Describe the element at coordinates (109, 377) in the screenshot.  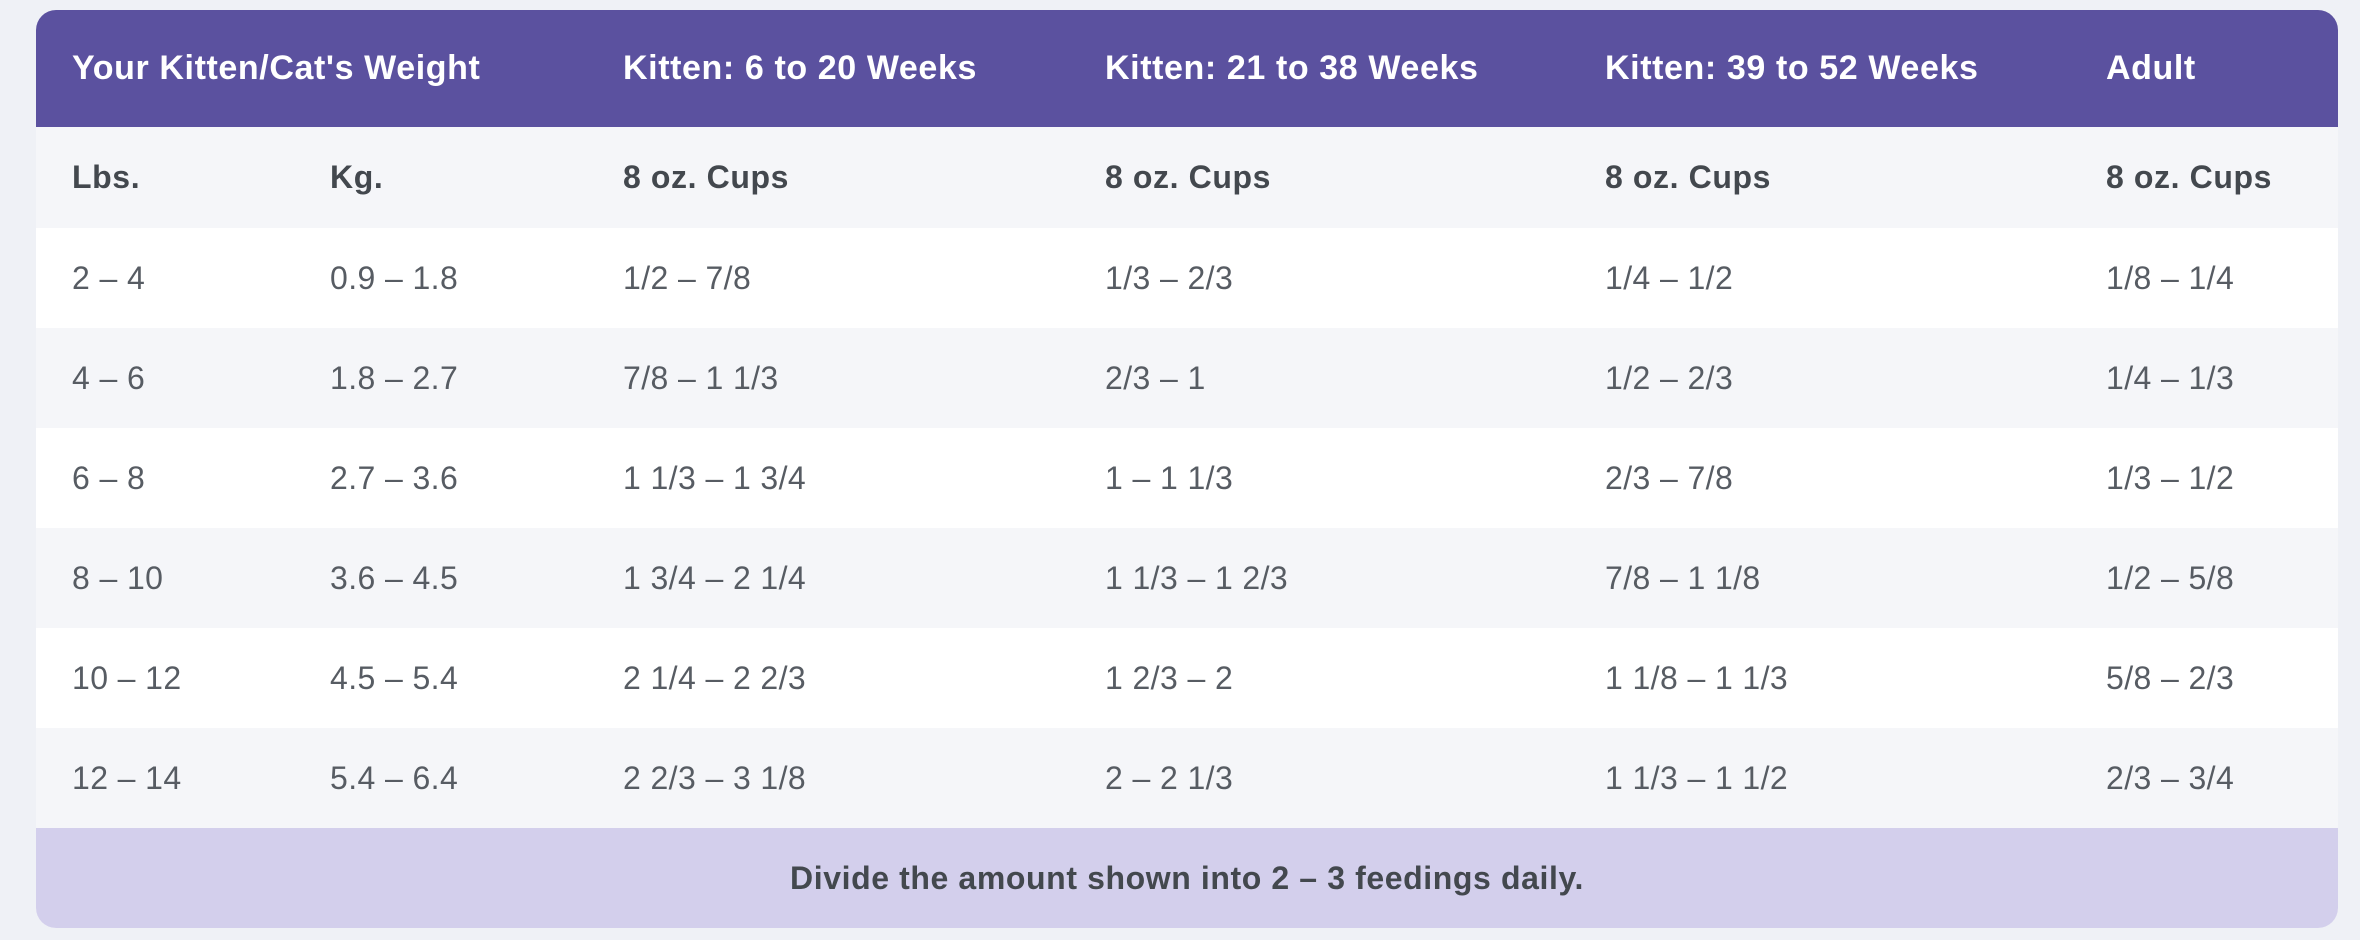
I see `table-cell: 4 – 6` at that location.